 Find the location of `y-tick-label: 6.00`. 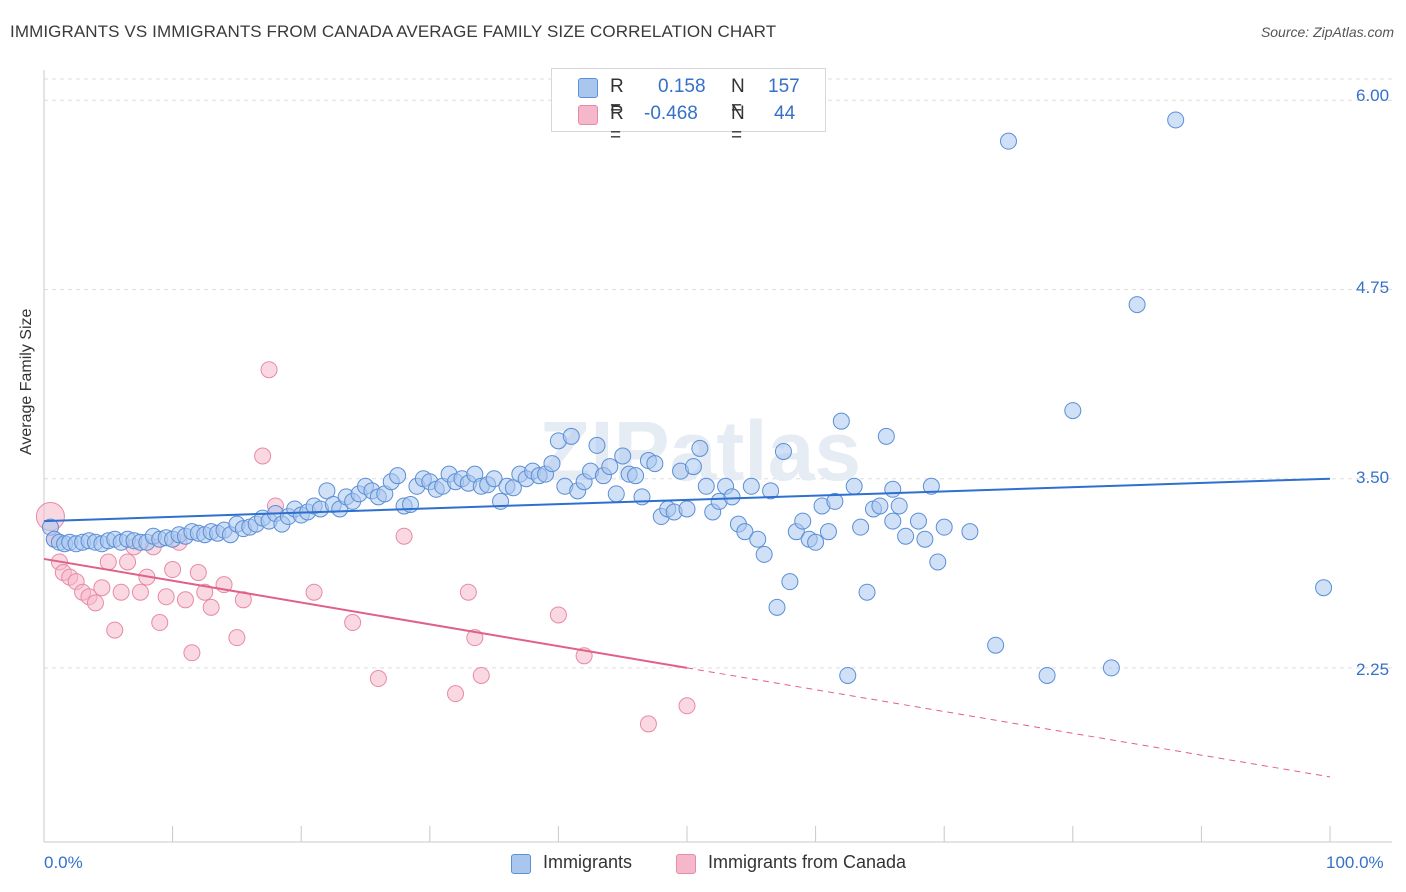

y-tick-label: 6.00 is located at coordinates (1373, 95).